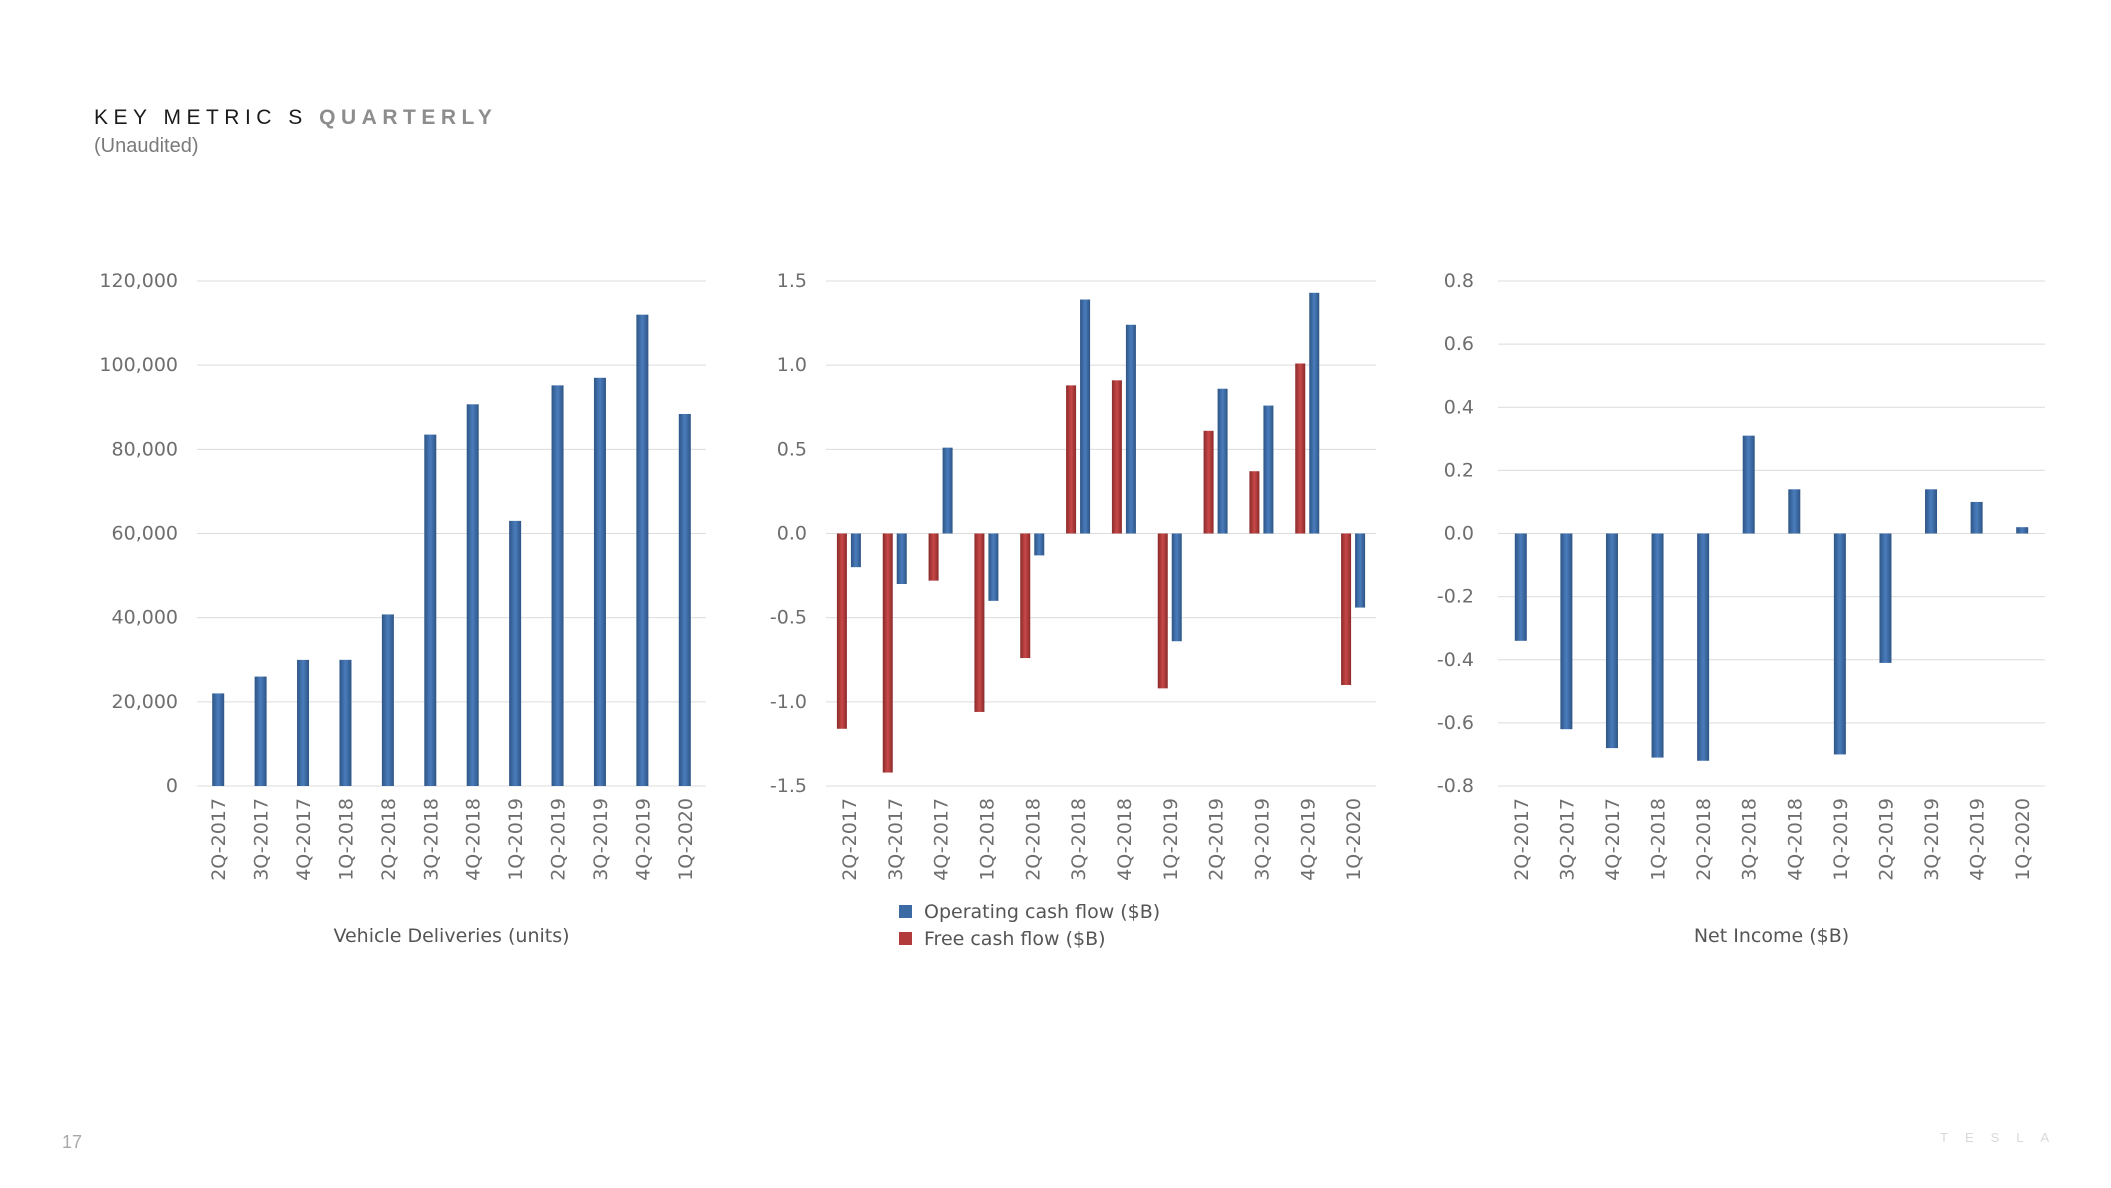 Image resolution: width=2111 pixels, height=1188 pixels. Describe the element at coordinates (2003, 1137) in the screenshot. I see `brand-logo: TESLA` at that location.